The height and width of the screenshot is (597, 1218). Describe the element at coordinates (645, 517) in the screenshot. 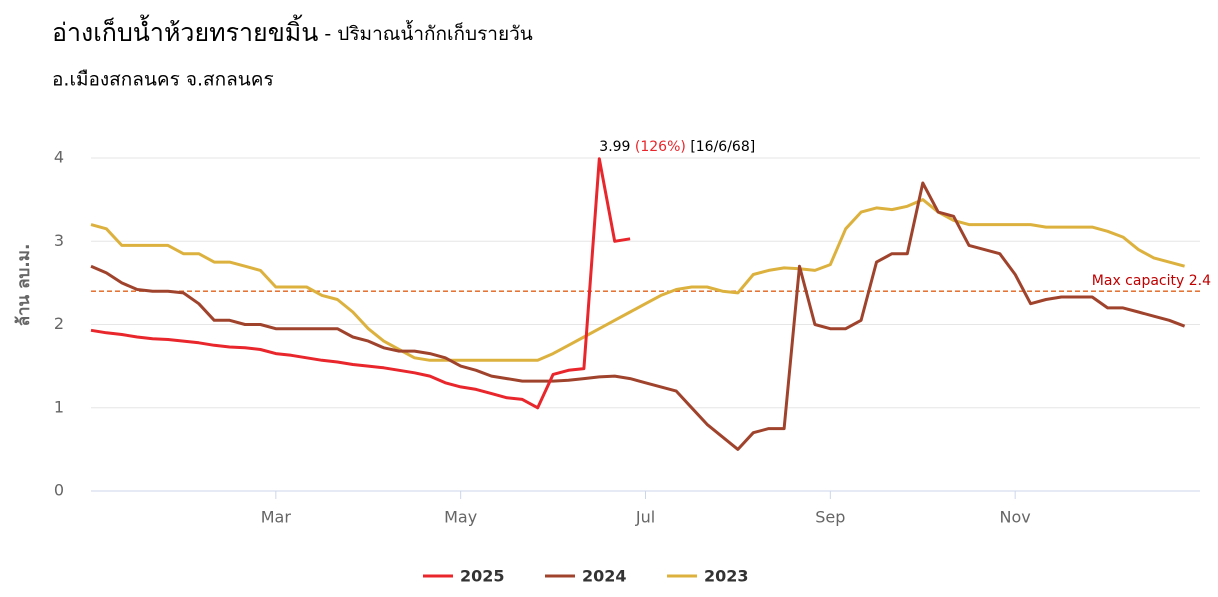

I see `x-tick-label: Jul` at that location.